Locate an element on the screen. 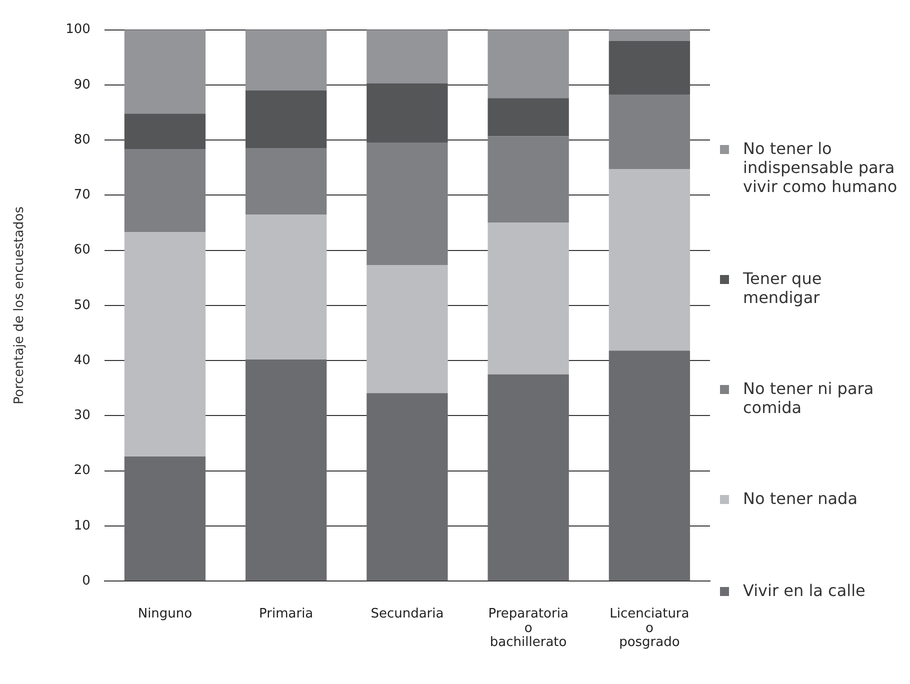  x-tick-label: Preparatoria o bachillerato is located at coordinates (528, 628).